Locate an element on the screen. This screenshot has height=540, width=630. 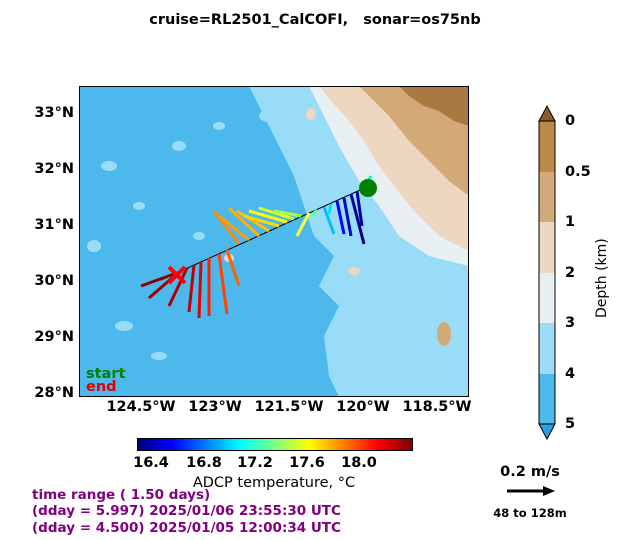
lat-label-28: 28°N is located at coordinates (54, 393).